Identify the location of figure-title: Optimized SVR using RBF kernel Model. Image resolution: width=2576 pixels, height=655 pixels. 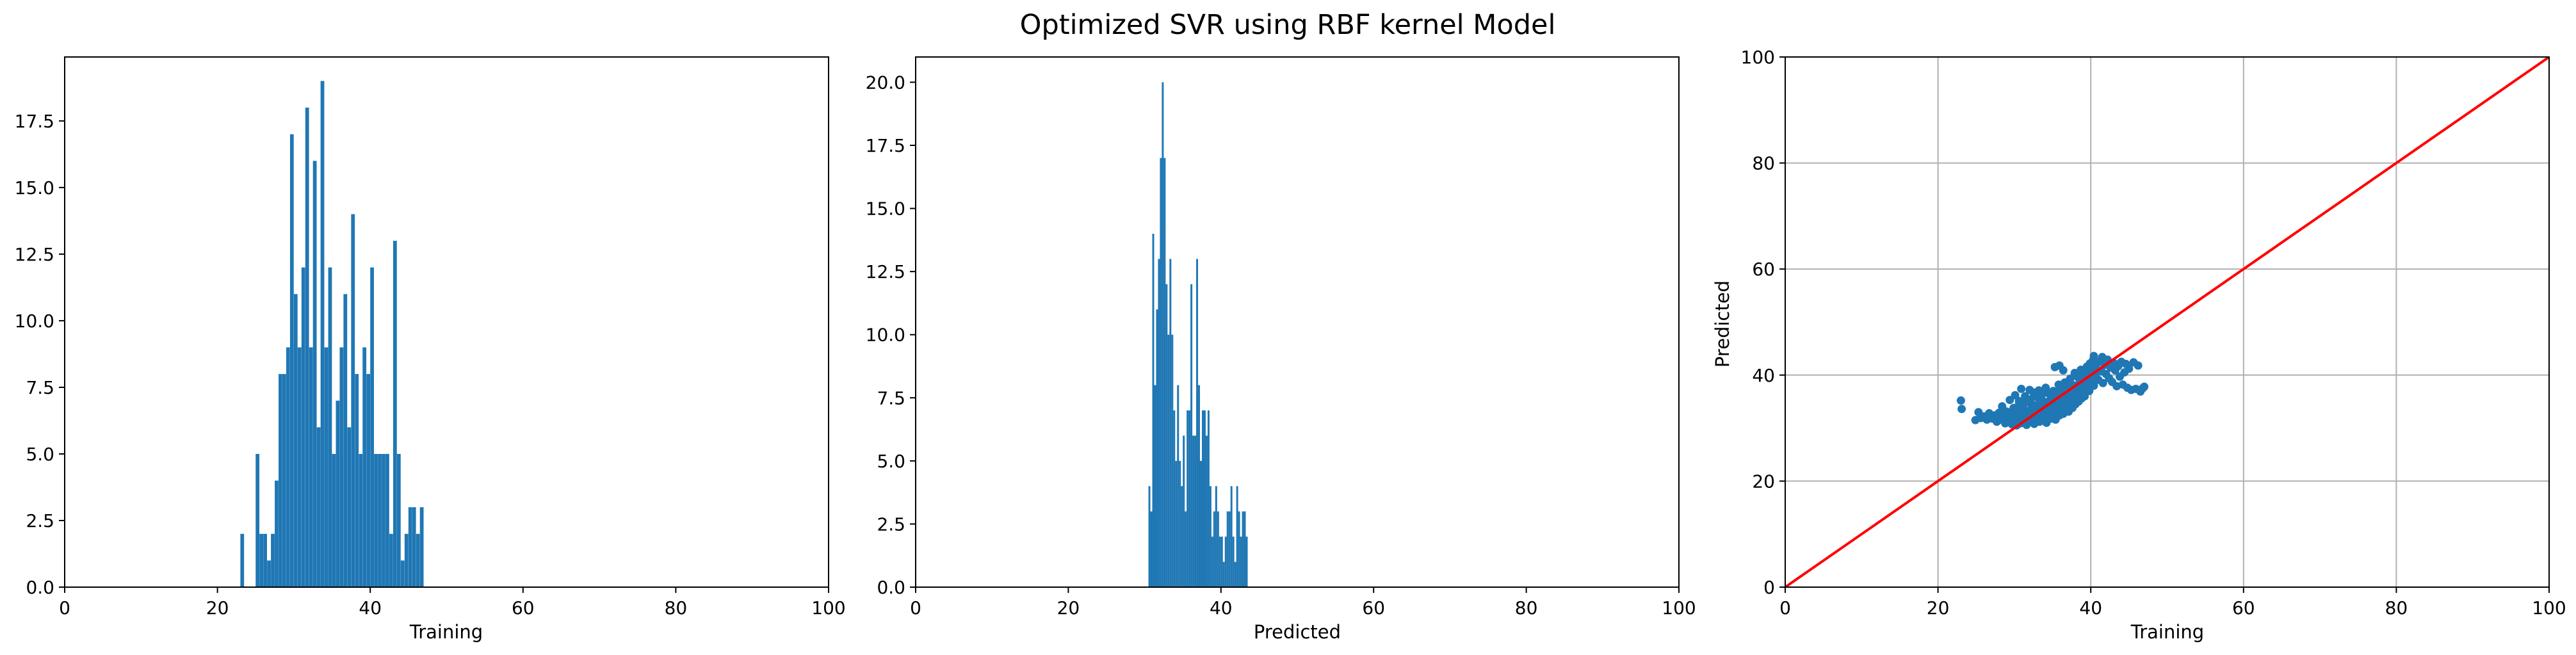
(1288, 25).